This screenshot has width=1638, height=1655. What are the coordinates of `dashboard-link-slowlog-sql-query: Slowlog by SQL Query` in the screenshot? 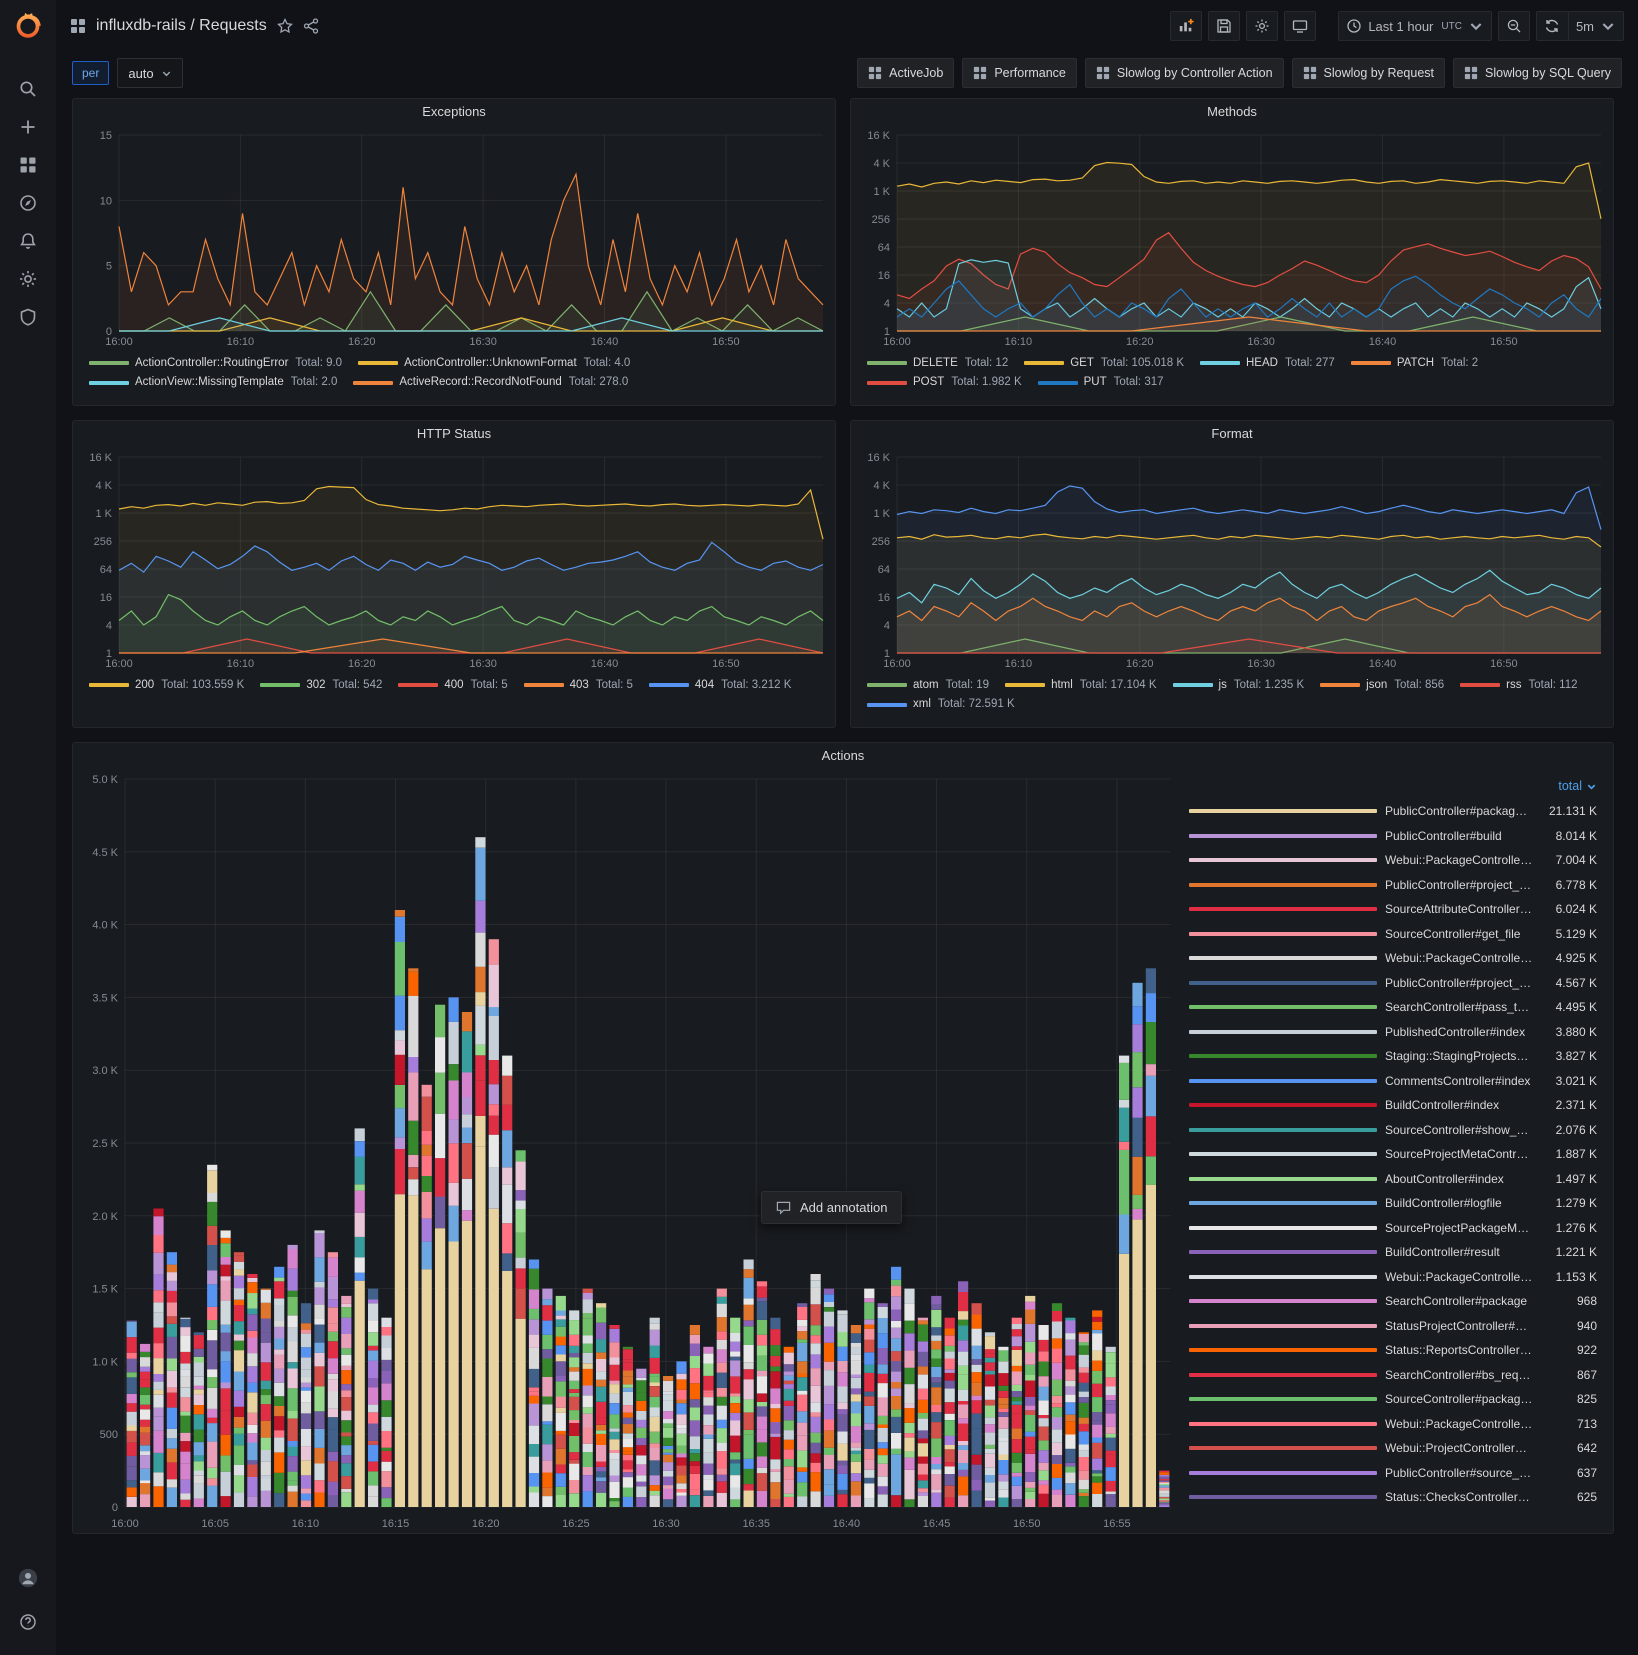 It's located at (1537, 73).